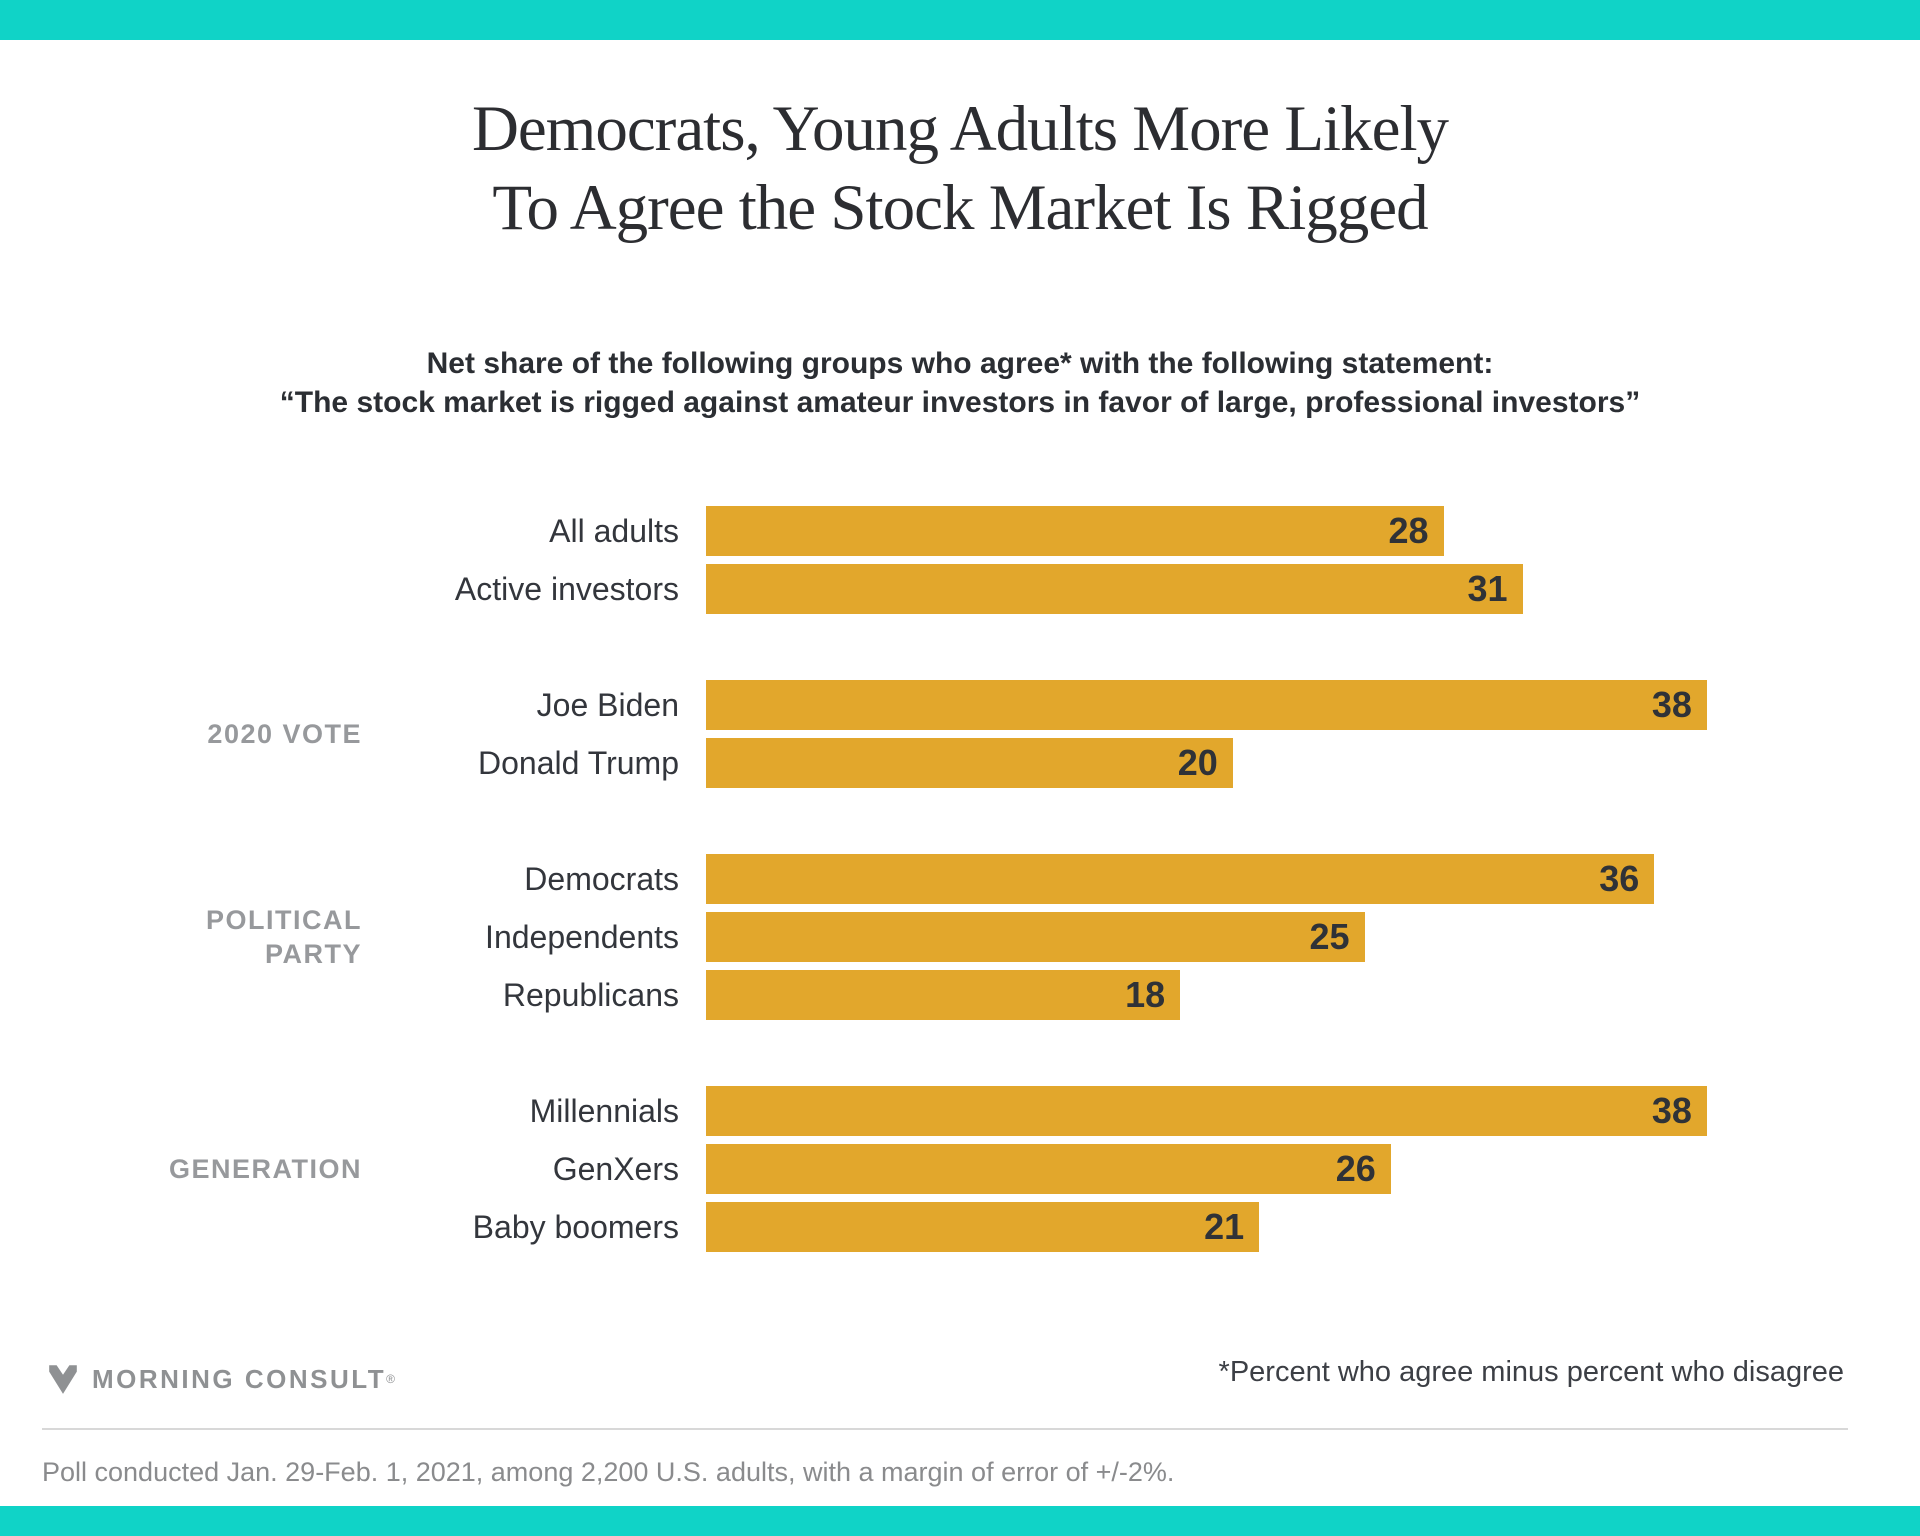  I want to click on category-label: Baby boomers, so click(575, 1226).